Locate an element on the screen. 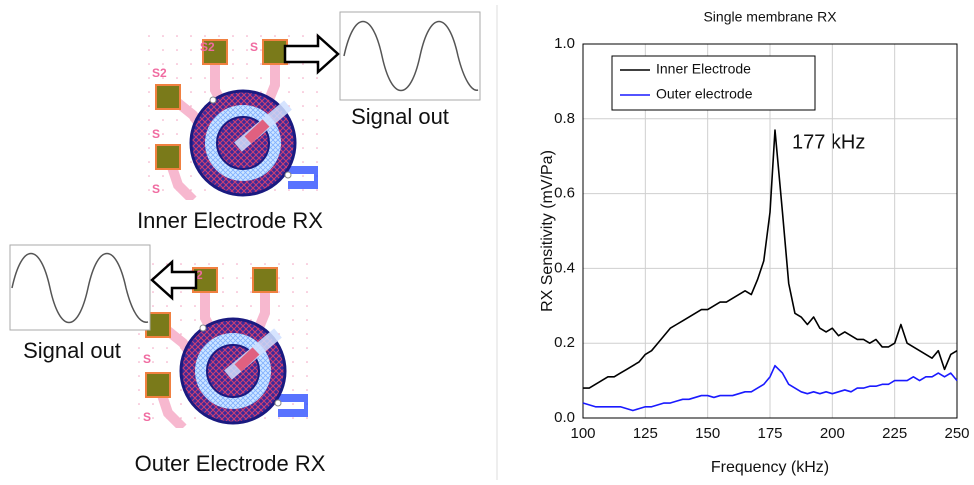 This screenshot has width=974, height=485. chart-title: Single membrane RX is located at coordinates (770, 17).